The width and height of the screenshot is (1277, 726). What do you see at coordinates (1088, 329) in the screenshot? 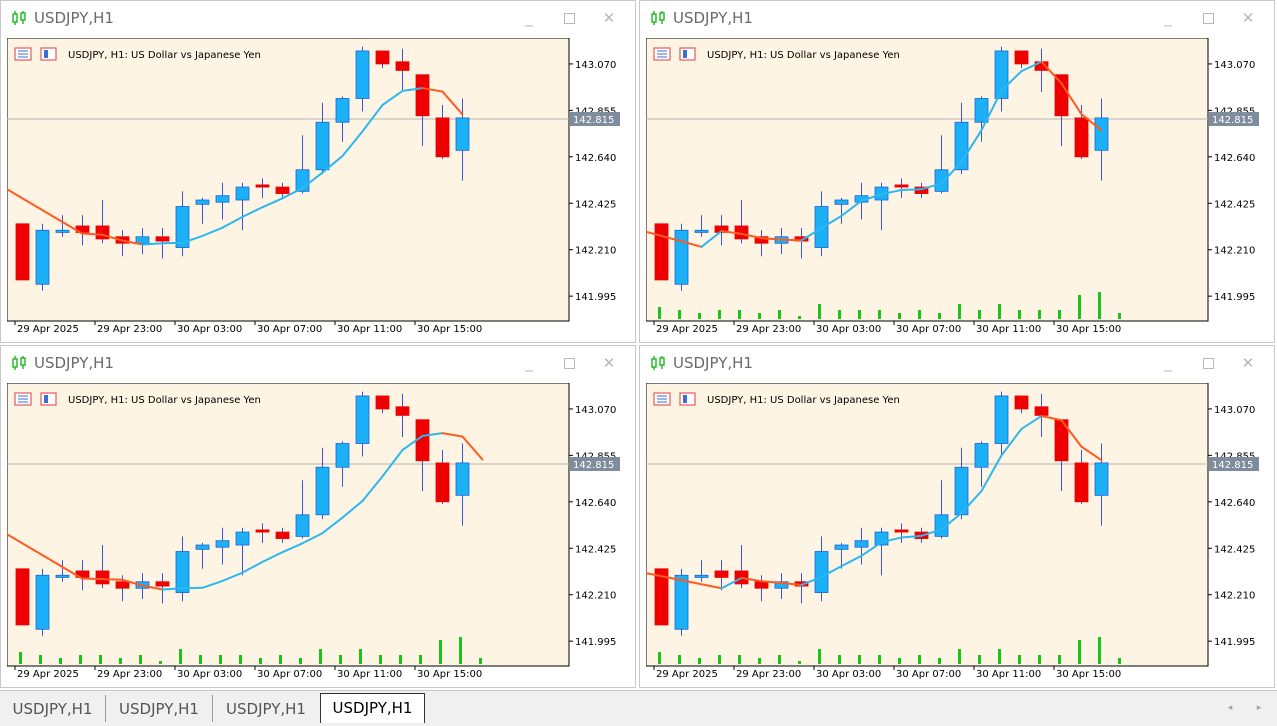
I see `x-axis-label: 30 Apr 15:00` at bounding box center [1088, 329].